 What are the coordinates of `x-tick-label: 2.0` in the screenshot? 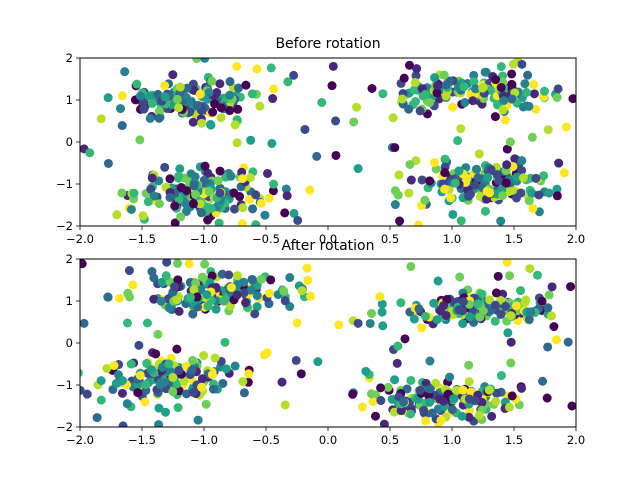 It's located at (576, 440).